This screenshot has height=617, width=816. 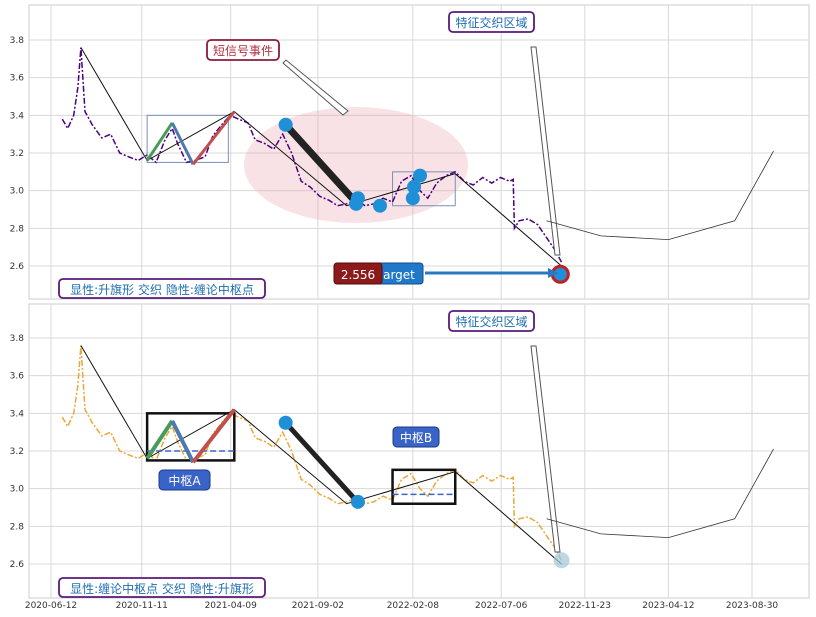 I want to click on y-tick-label-bottom: 2.8, so click(x=17, y=527).